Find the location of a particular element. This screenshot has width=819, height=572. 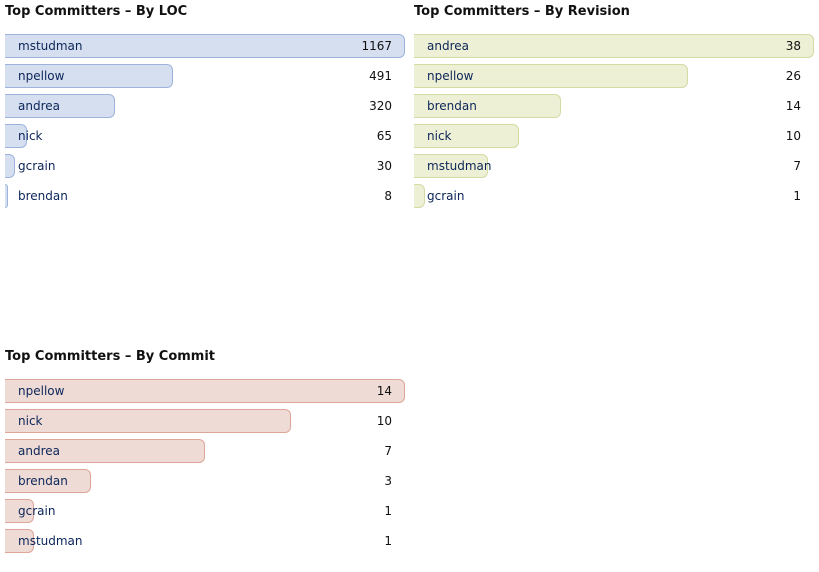

bar-value-label: 65 is located at coordinates (384, 136).